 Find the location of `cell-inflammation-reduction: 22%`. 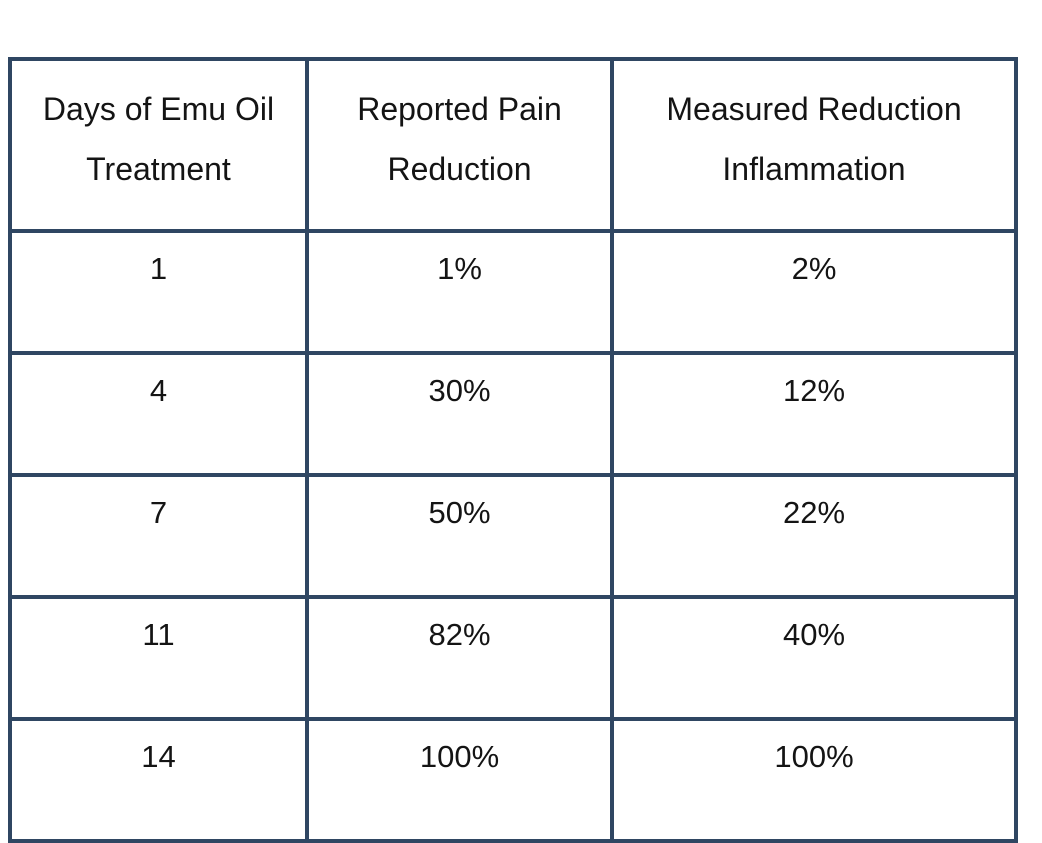

cell-inflammation-reduction: 22% is located at coordinates (814, 536).